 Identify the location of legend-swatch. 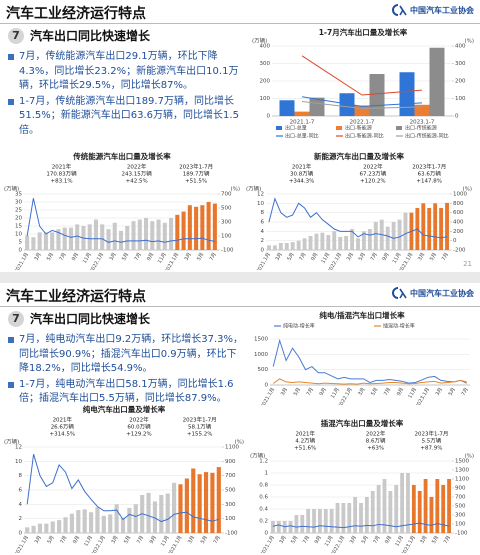
(339, 128).